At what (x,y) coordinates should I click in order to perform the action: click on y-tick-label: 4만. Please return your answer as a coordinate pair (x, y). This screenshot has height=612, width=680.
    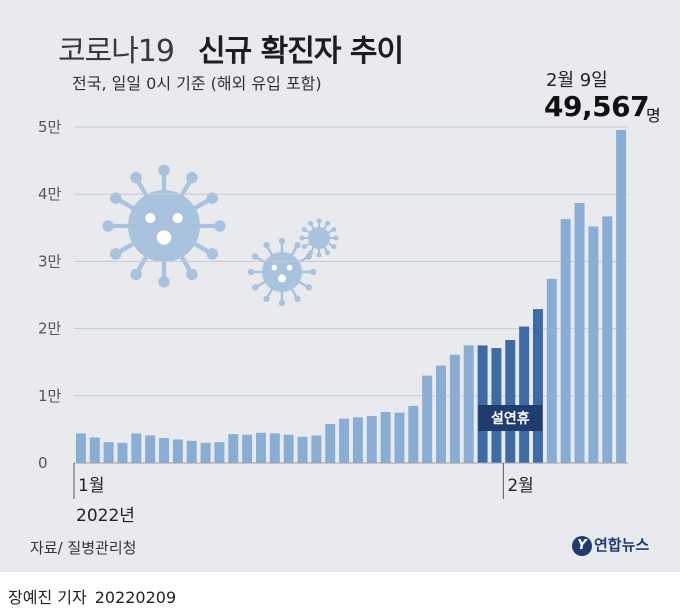
    Looking at the image, I should click on (50, 194).